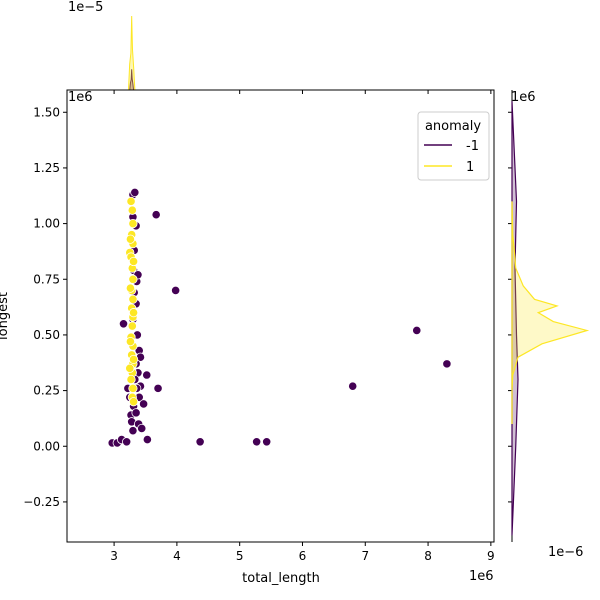 The image size is (600, 600). What do you see at coordinates (80, 97) in the screenshot?
I see `y-offset-label: 1e6` at bounding box center [80, 97].